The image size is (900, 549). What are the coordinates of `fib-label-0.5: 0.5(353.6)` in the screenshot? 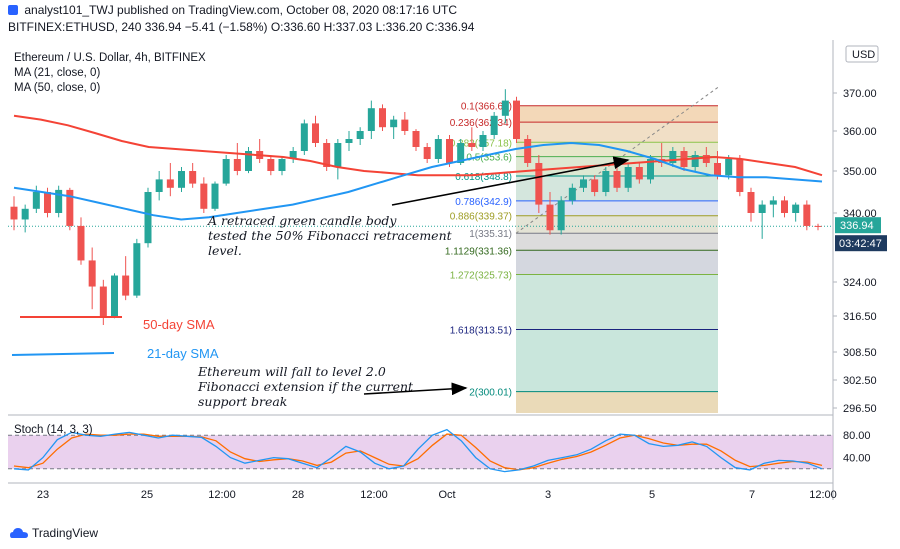 It's located at (489, 158).